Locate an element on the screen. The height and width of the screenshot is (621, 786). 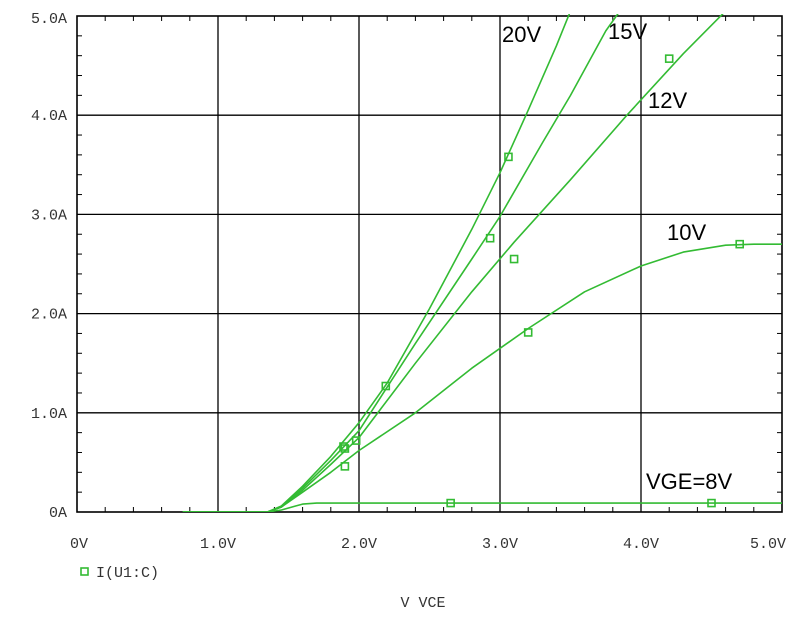
legend: I(U1:C) is located at coordinates (119, 573).